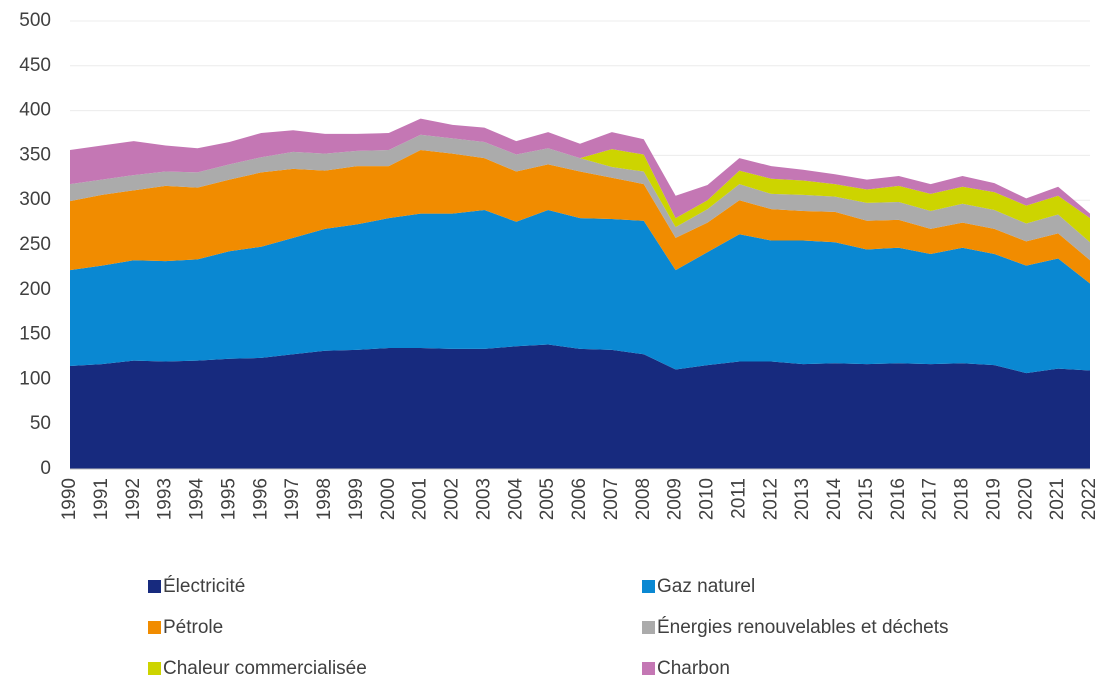 This screenshot has height=687, width=1105. What do you see at coordinates (803, 627) in the screenshot?
I see `legend-label: Énergies renouvelables et déchets` at bounding box center [803, 627].